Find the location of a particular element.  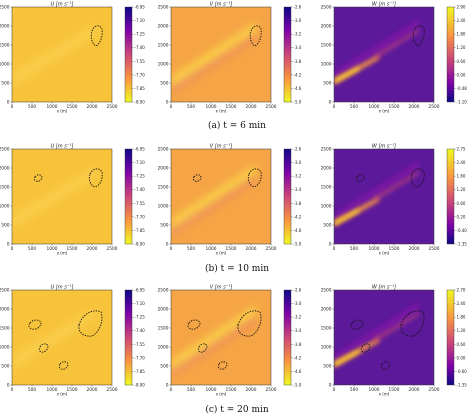

colorbar-tick-label: -2.6 is located at coordinates (298, 149).